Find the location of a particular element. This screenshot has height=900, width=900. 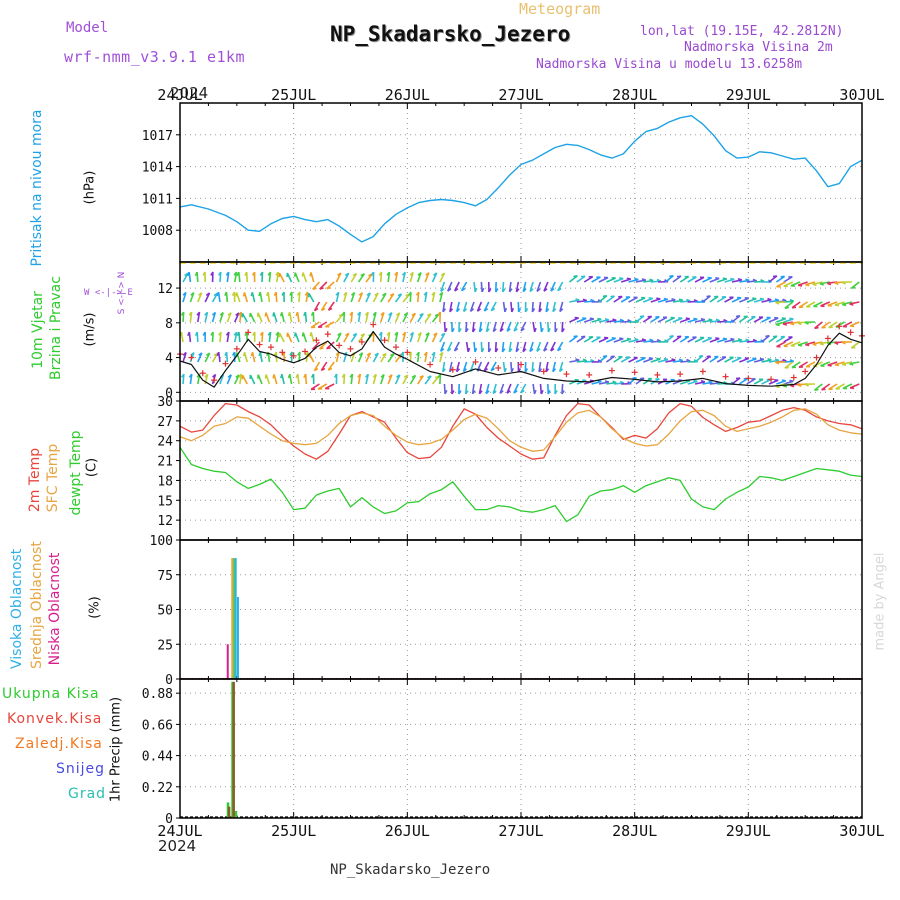

top-day-label: 24JUL is located at coordinates (179, 95).